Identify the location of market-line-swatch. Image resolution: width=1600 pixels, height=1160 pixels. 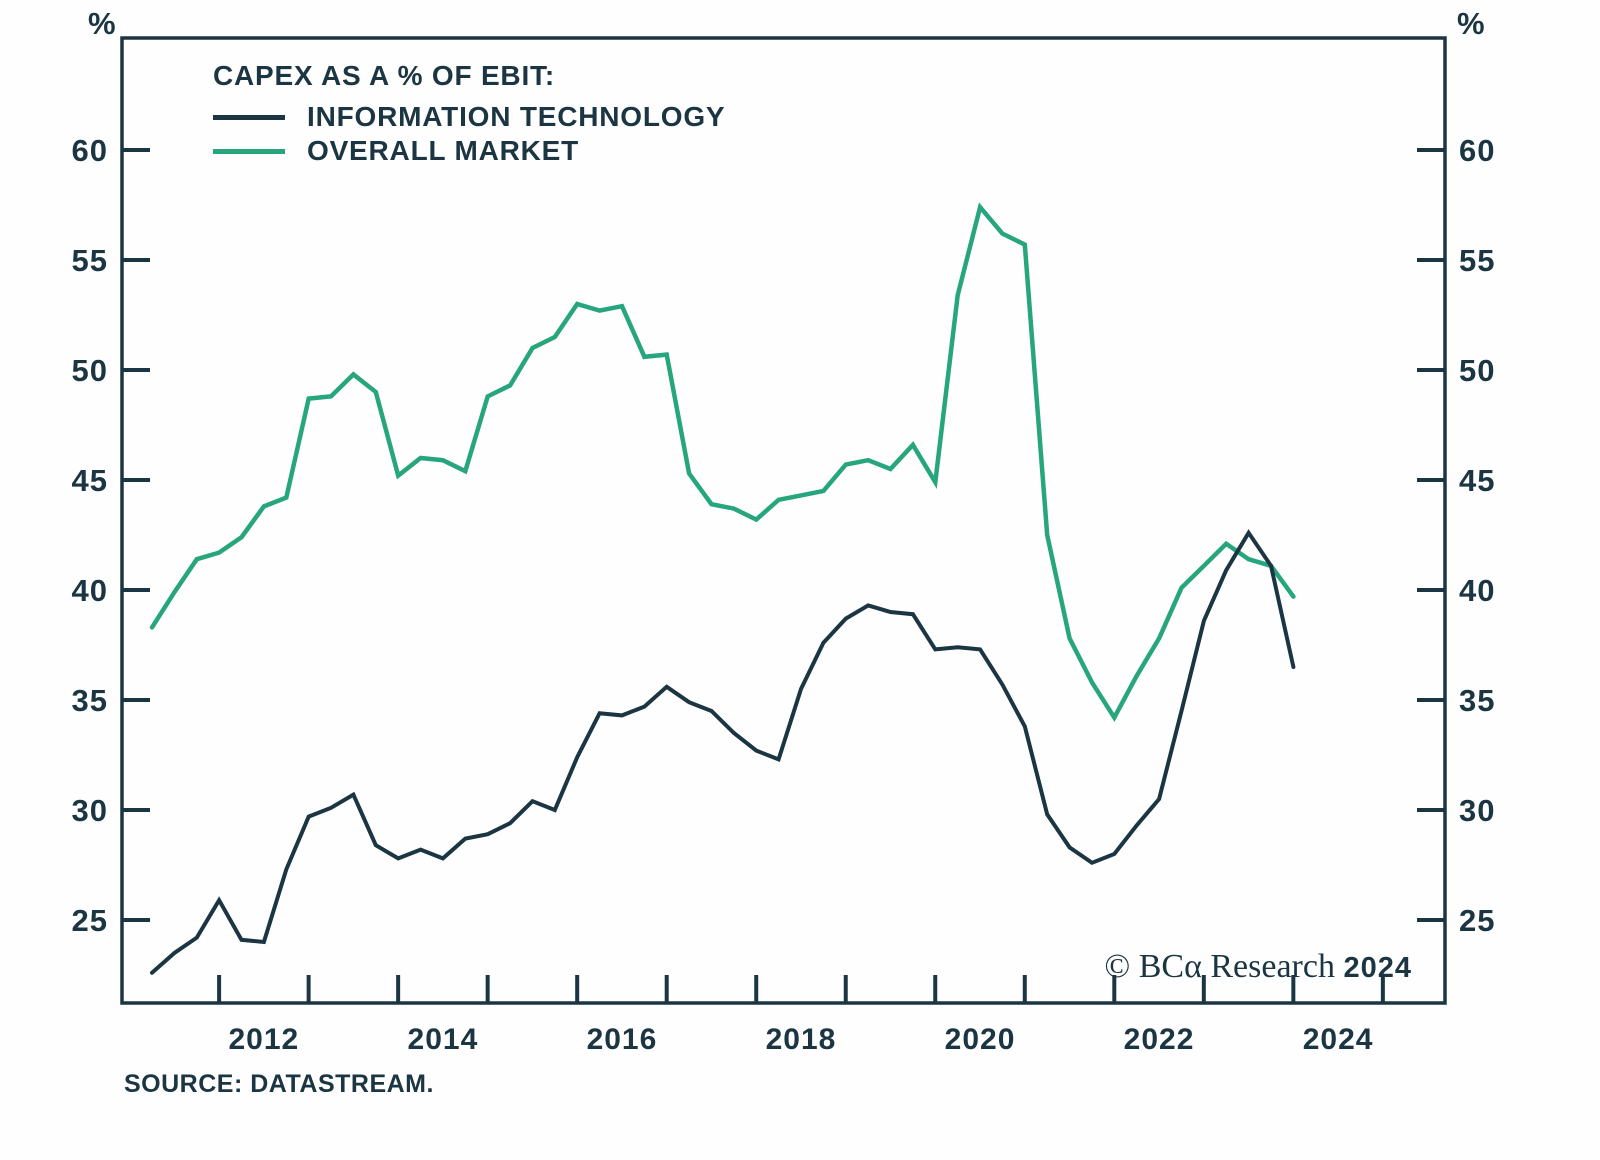
(249, 151).